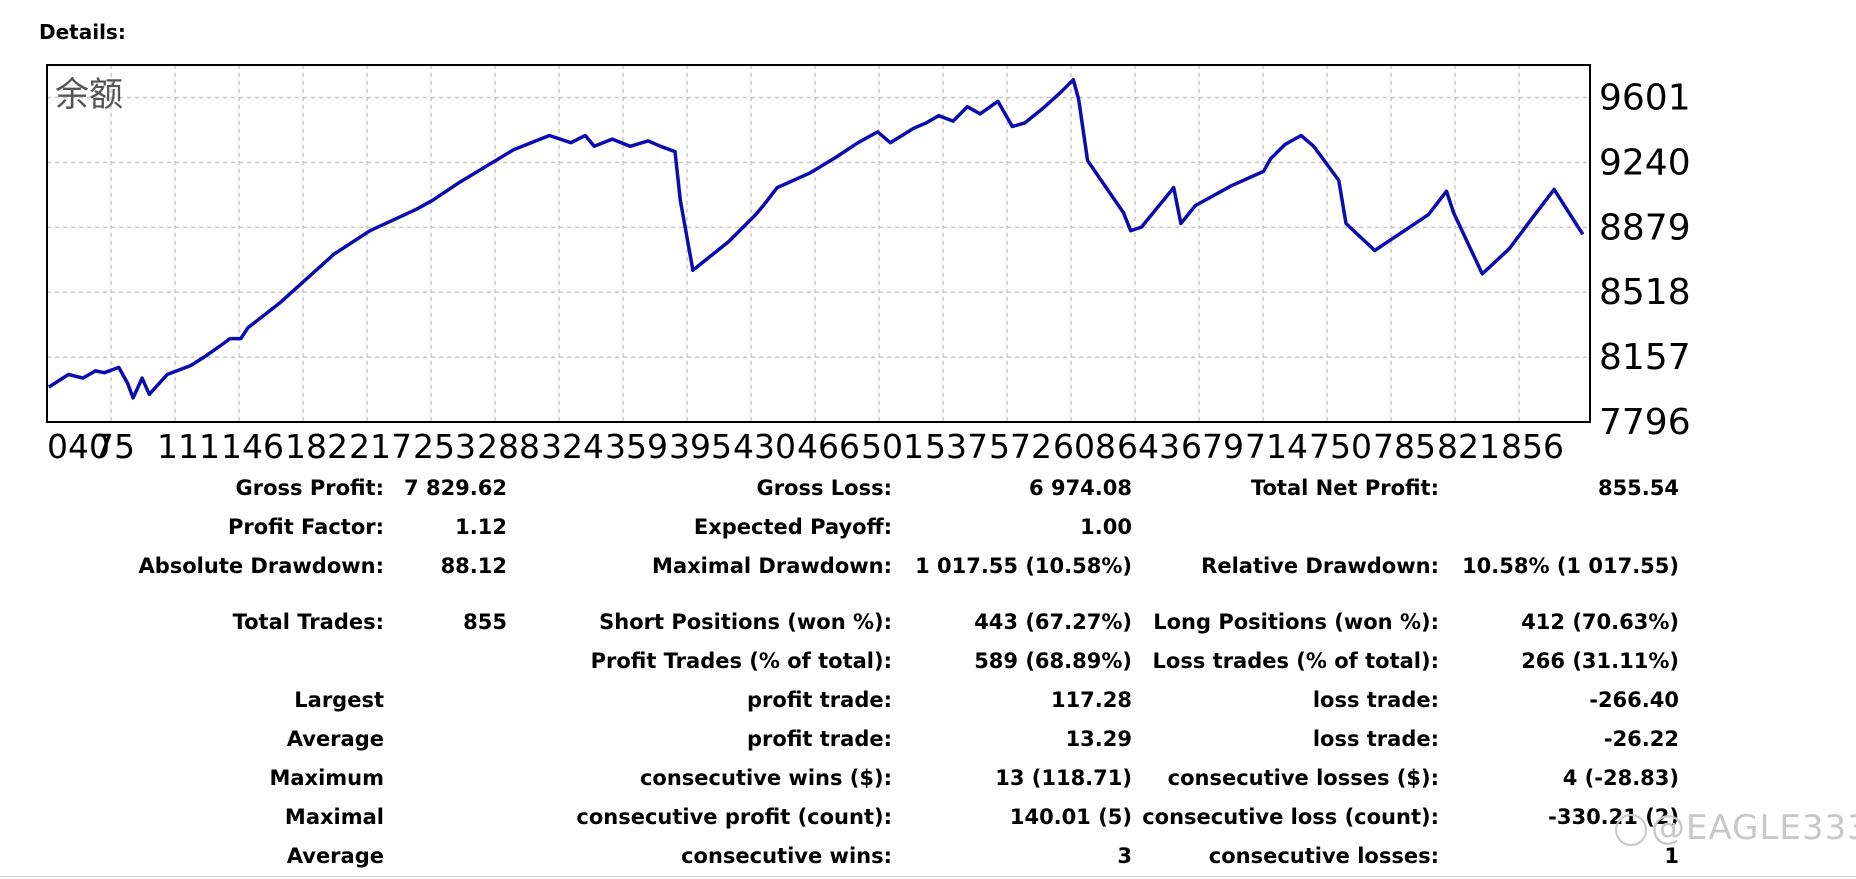 This screenshot has height=879, width=1856. Describe the element at coordinates (1671, 856) in the screenshot. I see `average-consecutive-losses-value: 1` at that location.